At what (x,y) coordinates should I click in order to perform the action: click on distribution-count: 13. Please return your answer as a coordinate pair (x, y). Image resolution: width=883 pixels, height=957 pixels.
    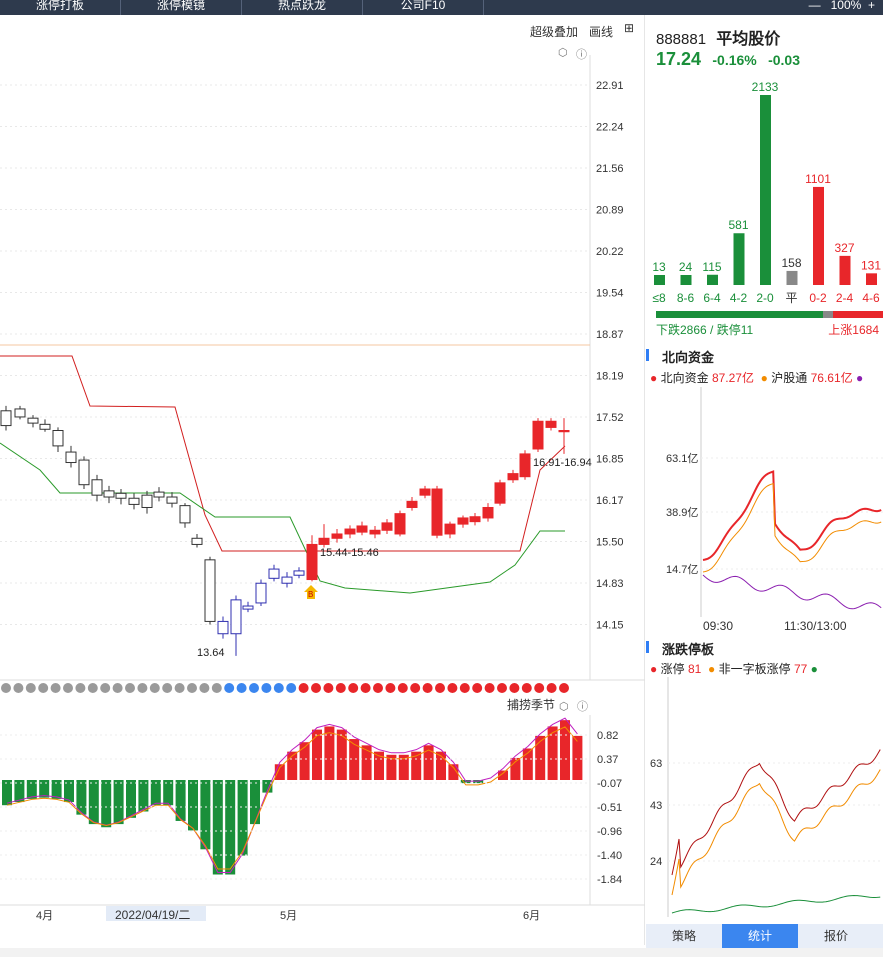
    Looking at the image, I should click on (659, 267).